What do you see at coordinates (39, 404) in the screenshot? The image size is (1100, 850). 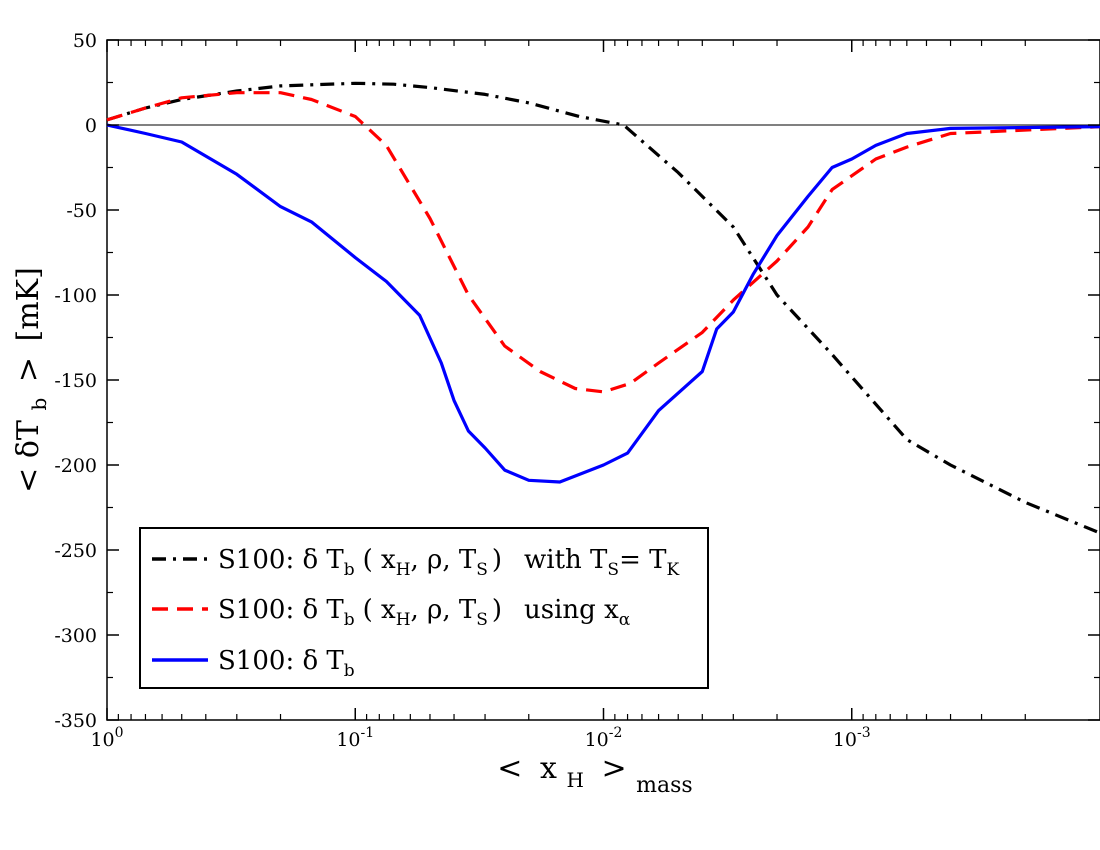 I see `y-axis-title-sub: b` at bounding box center [39, 404].